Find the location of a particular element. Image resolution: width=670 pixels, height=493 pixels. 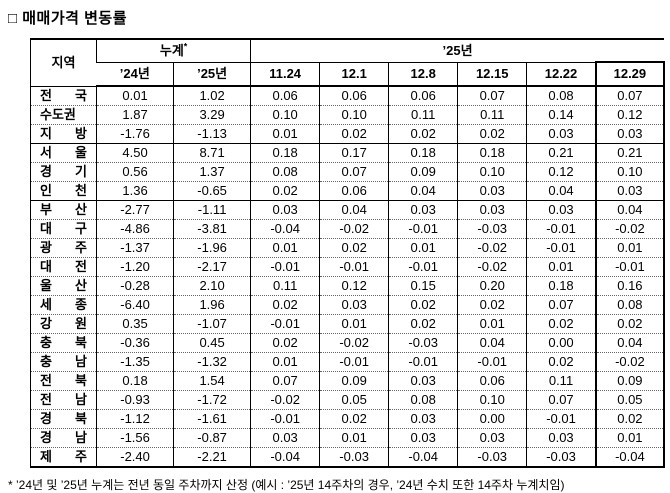

value-cell: -1.07 is located at coordinates (212, 324).